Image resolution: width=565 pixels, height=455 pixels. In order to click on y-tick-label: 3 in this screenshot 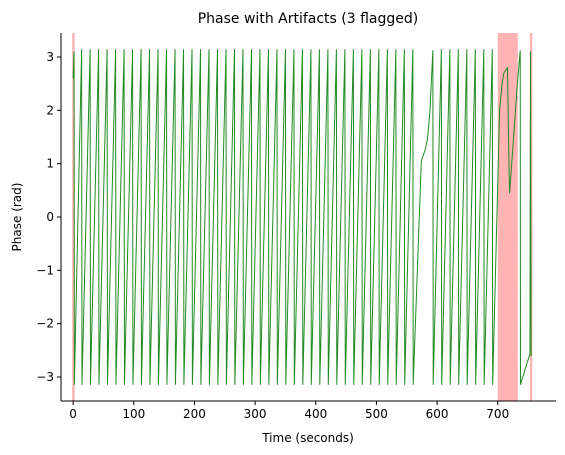, I will do `click(50, 57)`.